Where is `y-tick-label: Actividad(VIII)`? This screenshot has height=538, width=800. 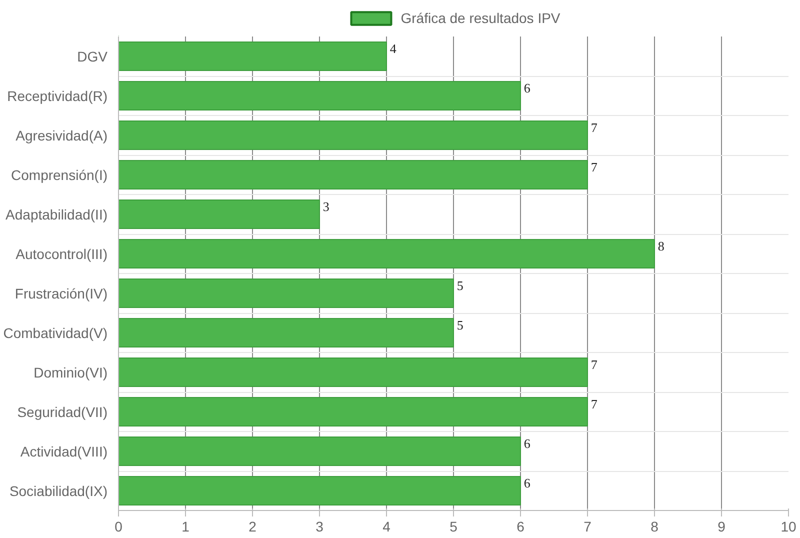 y-tick-label: Actividad(VIII) is located at coordinates (64, 451).